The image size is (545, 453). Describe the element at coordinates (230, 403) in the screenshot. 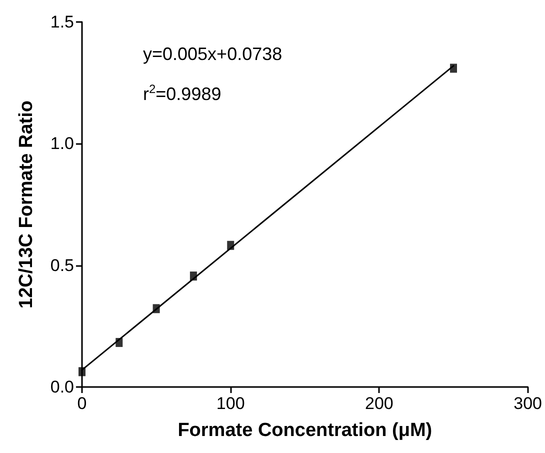

I see `x-tick-label: 100` at that location.